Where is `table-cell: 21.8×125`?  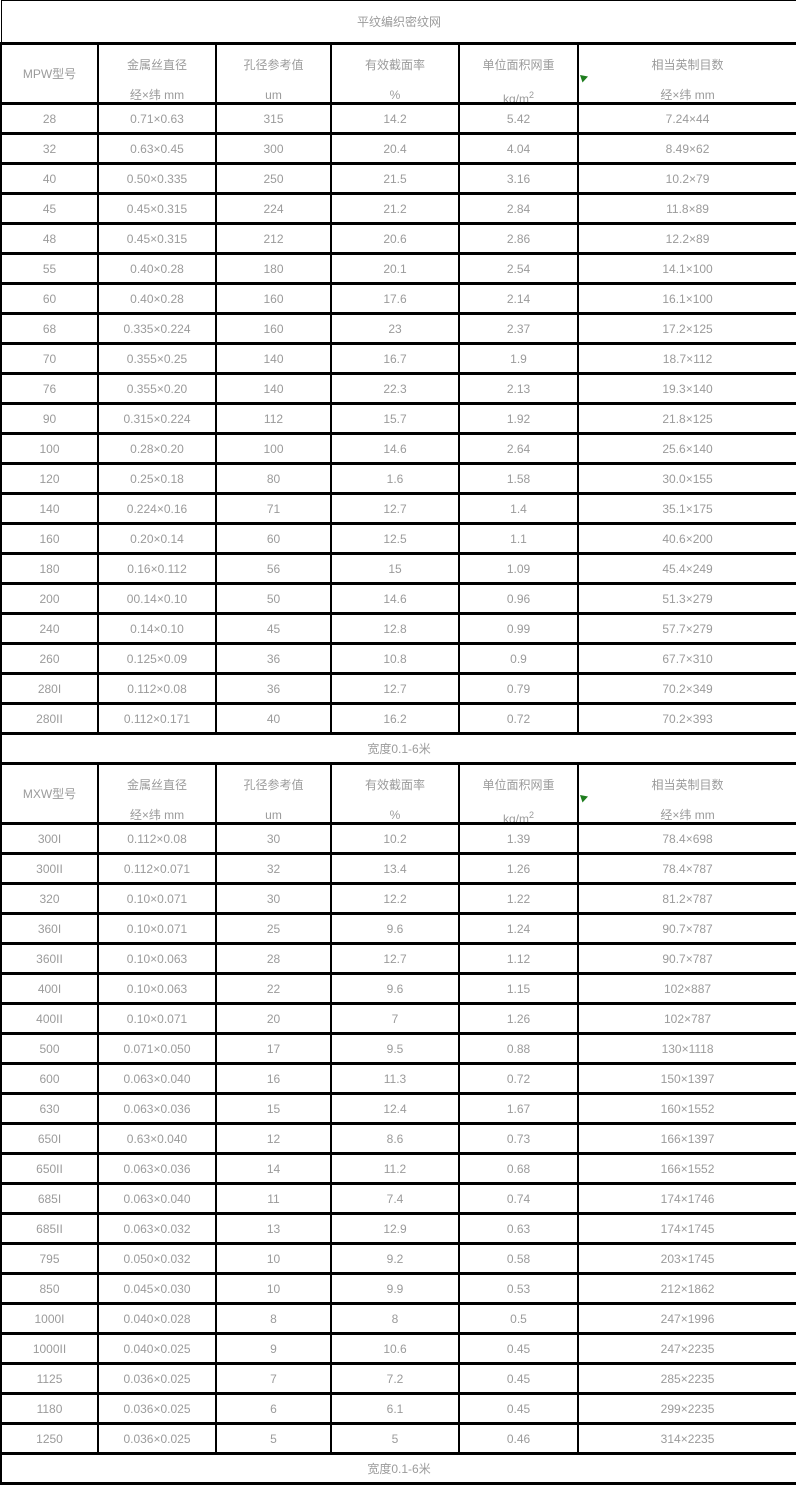 table-cell: 21.8×125 is located at coordinates (686, 418).